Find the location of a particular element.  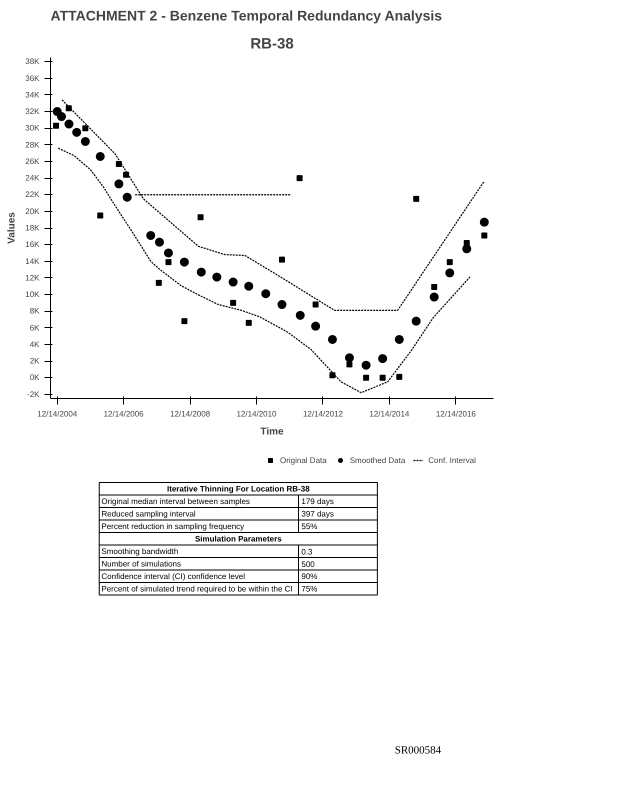

x-tick-label: 12/14/2014 is located at coordinates (389, 414).